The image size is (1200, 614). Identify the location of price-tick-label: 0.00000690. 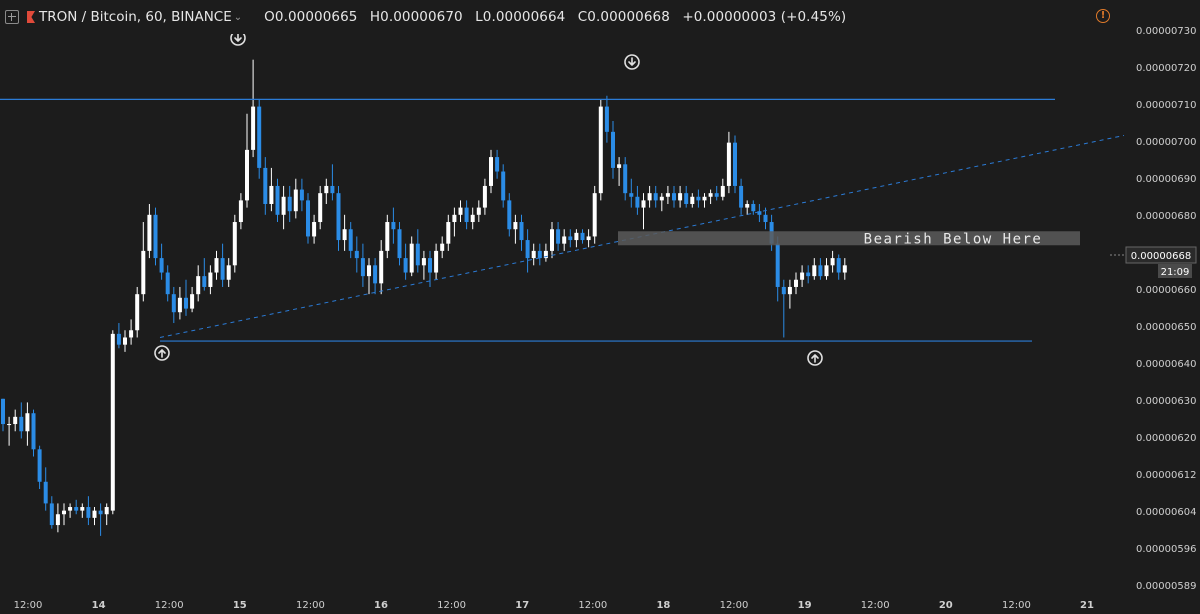
(1166, 179).